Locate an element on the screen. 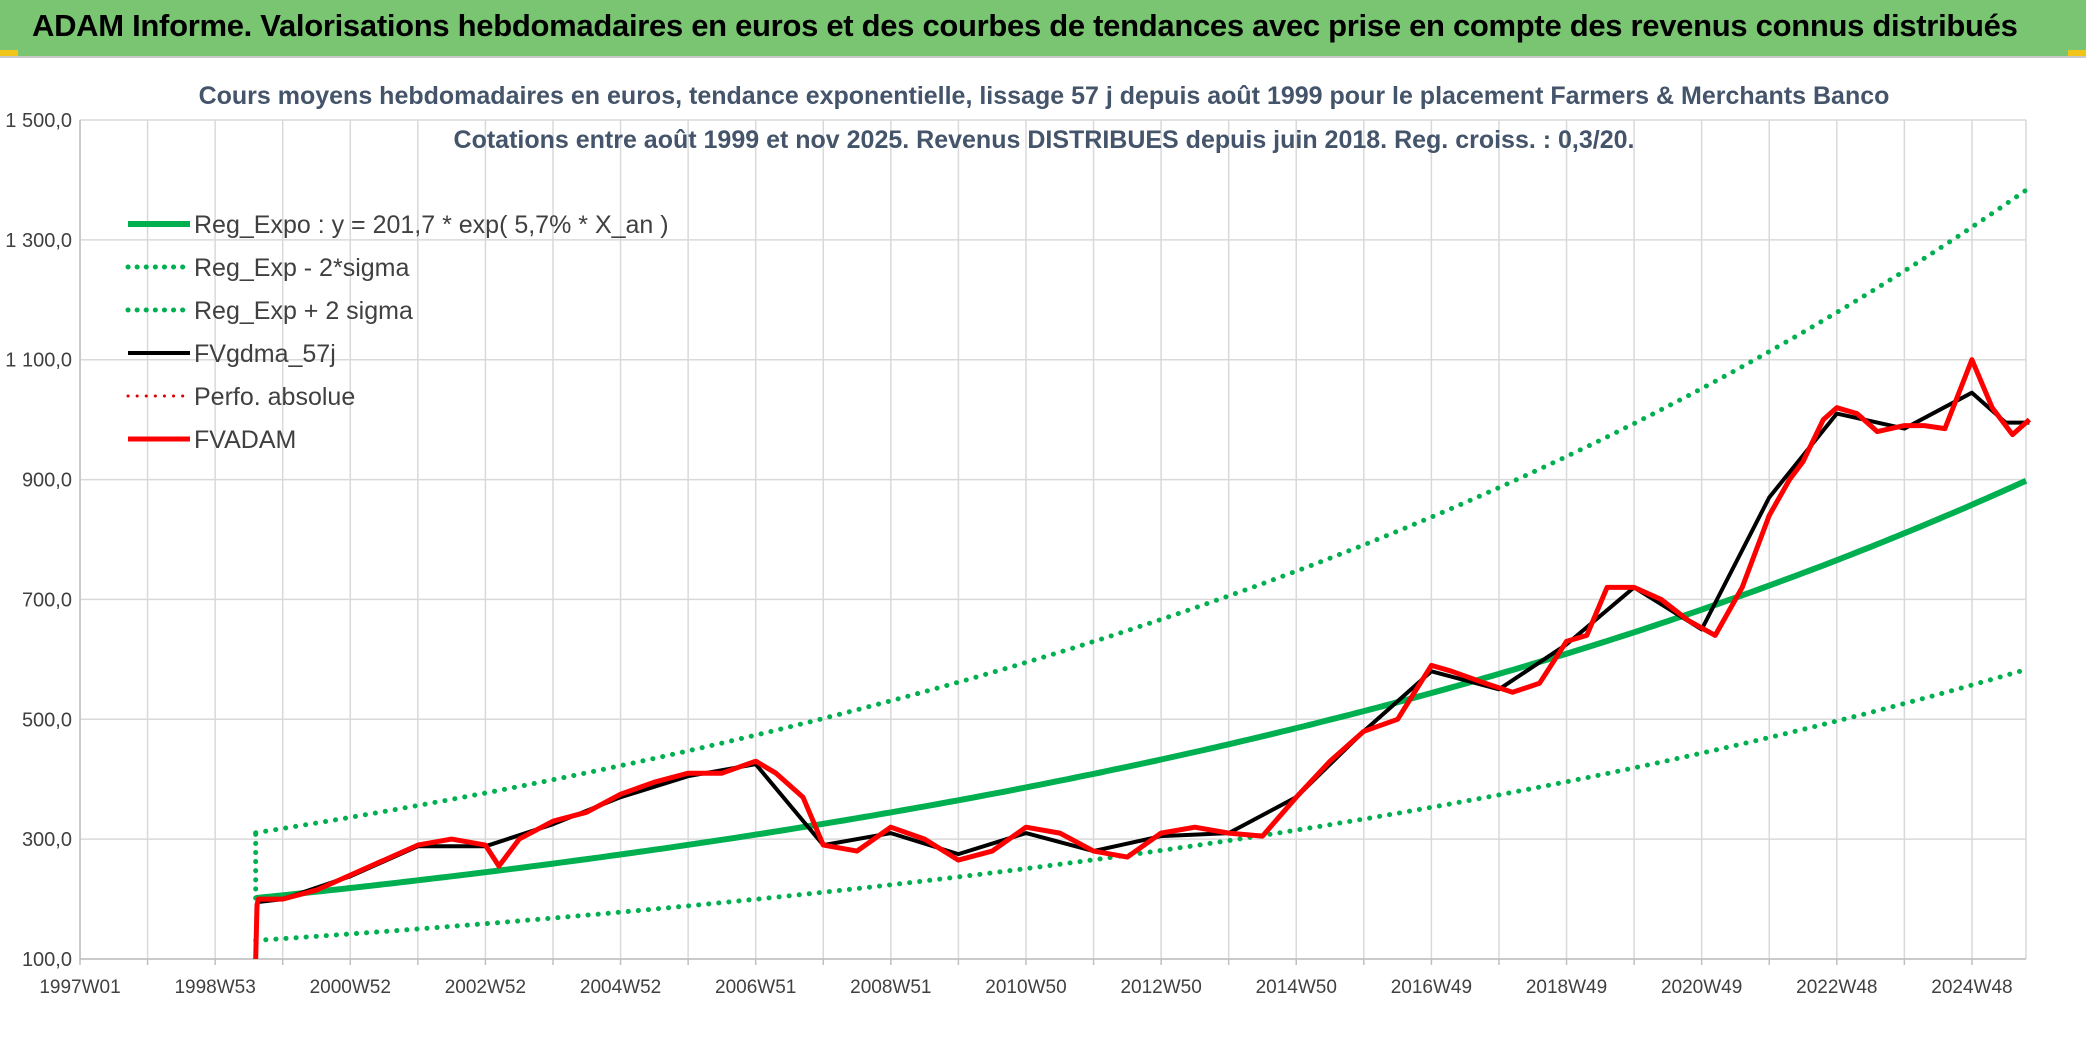 The height and width of the screenshot is (1037, 2086). legend-label: FVADAM is located at coordinates (245, 440).